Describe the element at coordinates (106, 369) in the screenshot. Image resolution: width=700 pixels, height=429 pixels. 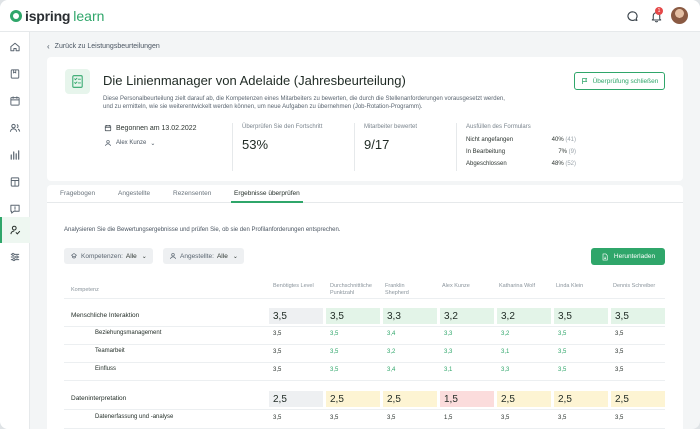
I see `competency-sub-row-name: Einfluss` at that location.